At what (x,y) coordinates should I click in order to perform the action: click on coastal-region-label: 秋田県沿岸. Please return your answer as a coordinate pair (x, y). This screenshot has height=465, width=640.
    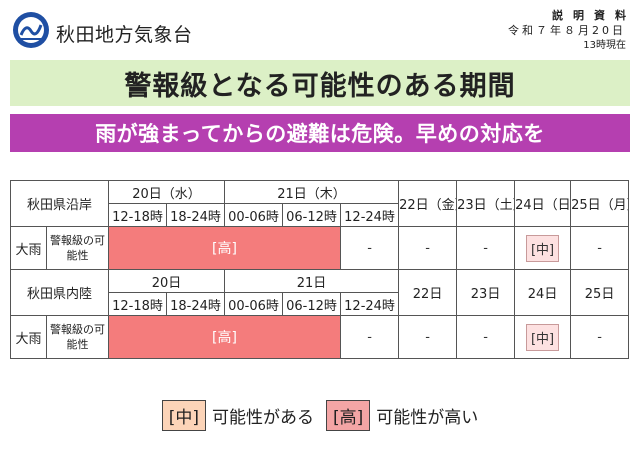
    Looking at the image, I should click on (59, 203).